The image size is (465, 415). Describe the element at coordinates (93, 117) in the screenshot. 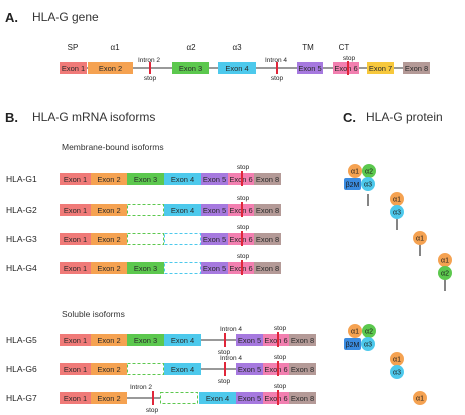

I see `panel-b-title: HLA-G mRNA isoforms` at that location.